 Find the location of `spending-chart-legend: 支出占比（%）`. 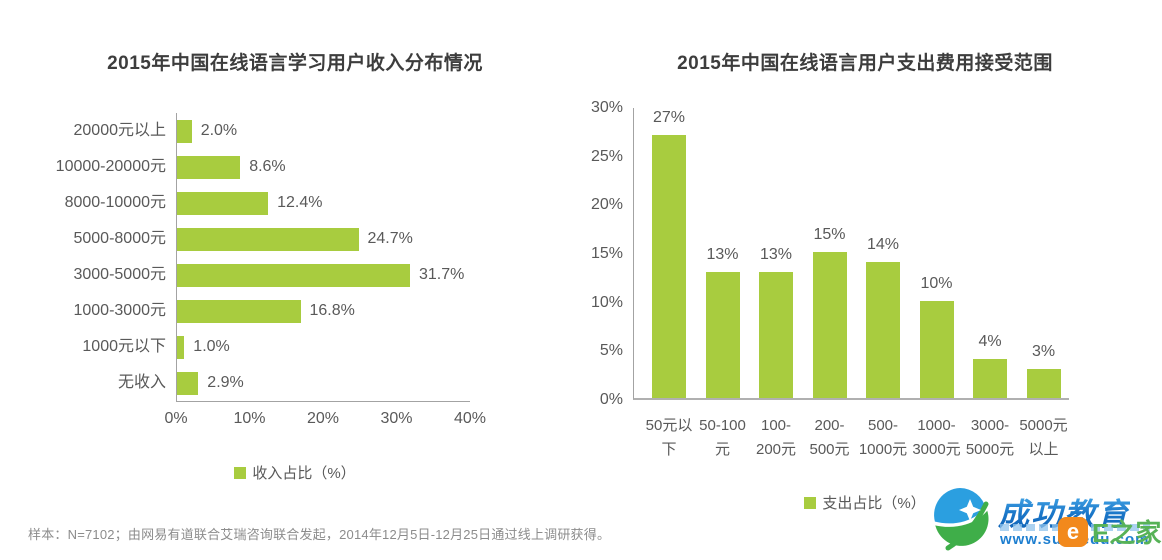

spending-chart-legend: 支出占比（%） is located at coordinates (865, 502).